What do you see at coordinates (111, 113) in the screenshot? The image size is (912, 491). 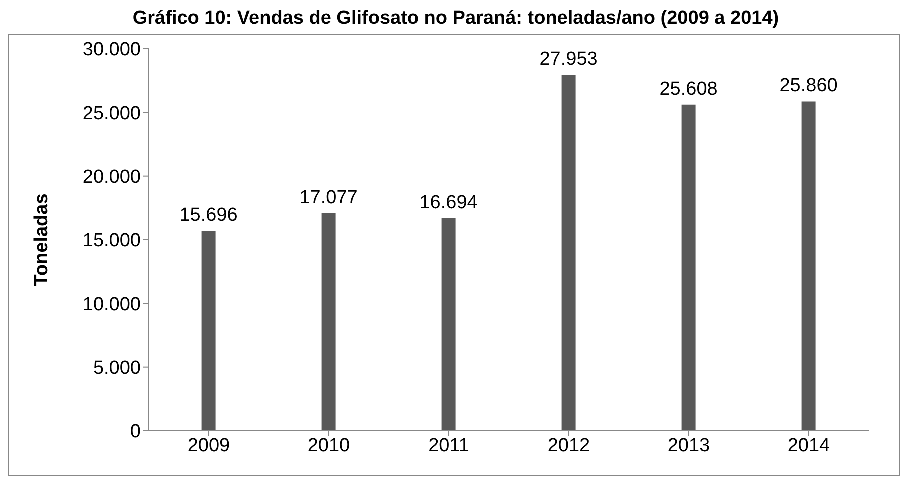 I see `y-tick-label: 25.000` at bounding box center [111, 113].